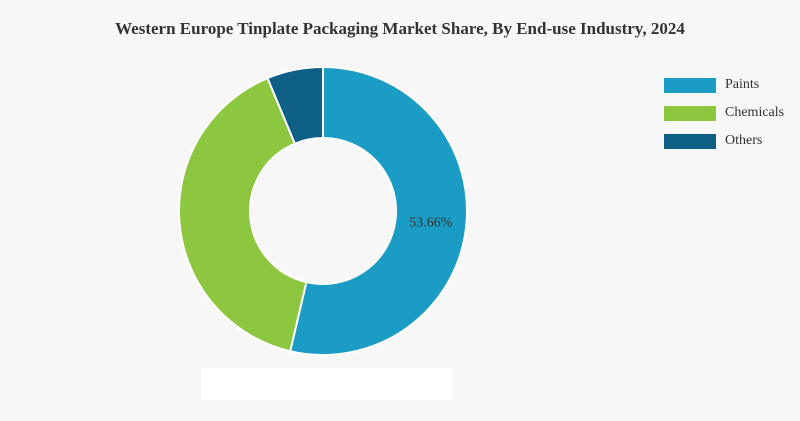  Describe the element at coordinates (742, 84) in the screenshot. I see `legend-label: Paints` at that location.